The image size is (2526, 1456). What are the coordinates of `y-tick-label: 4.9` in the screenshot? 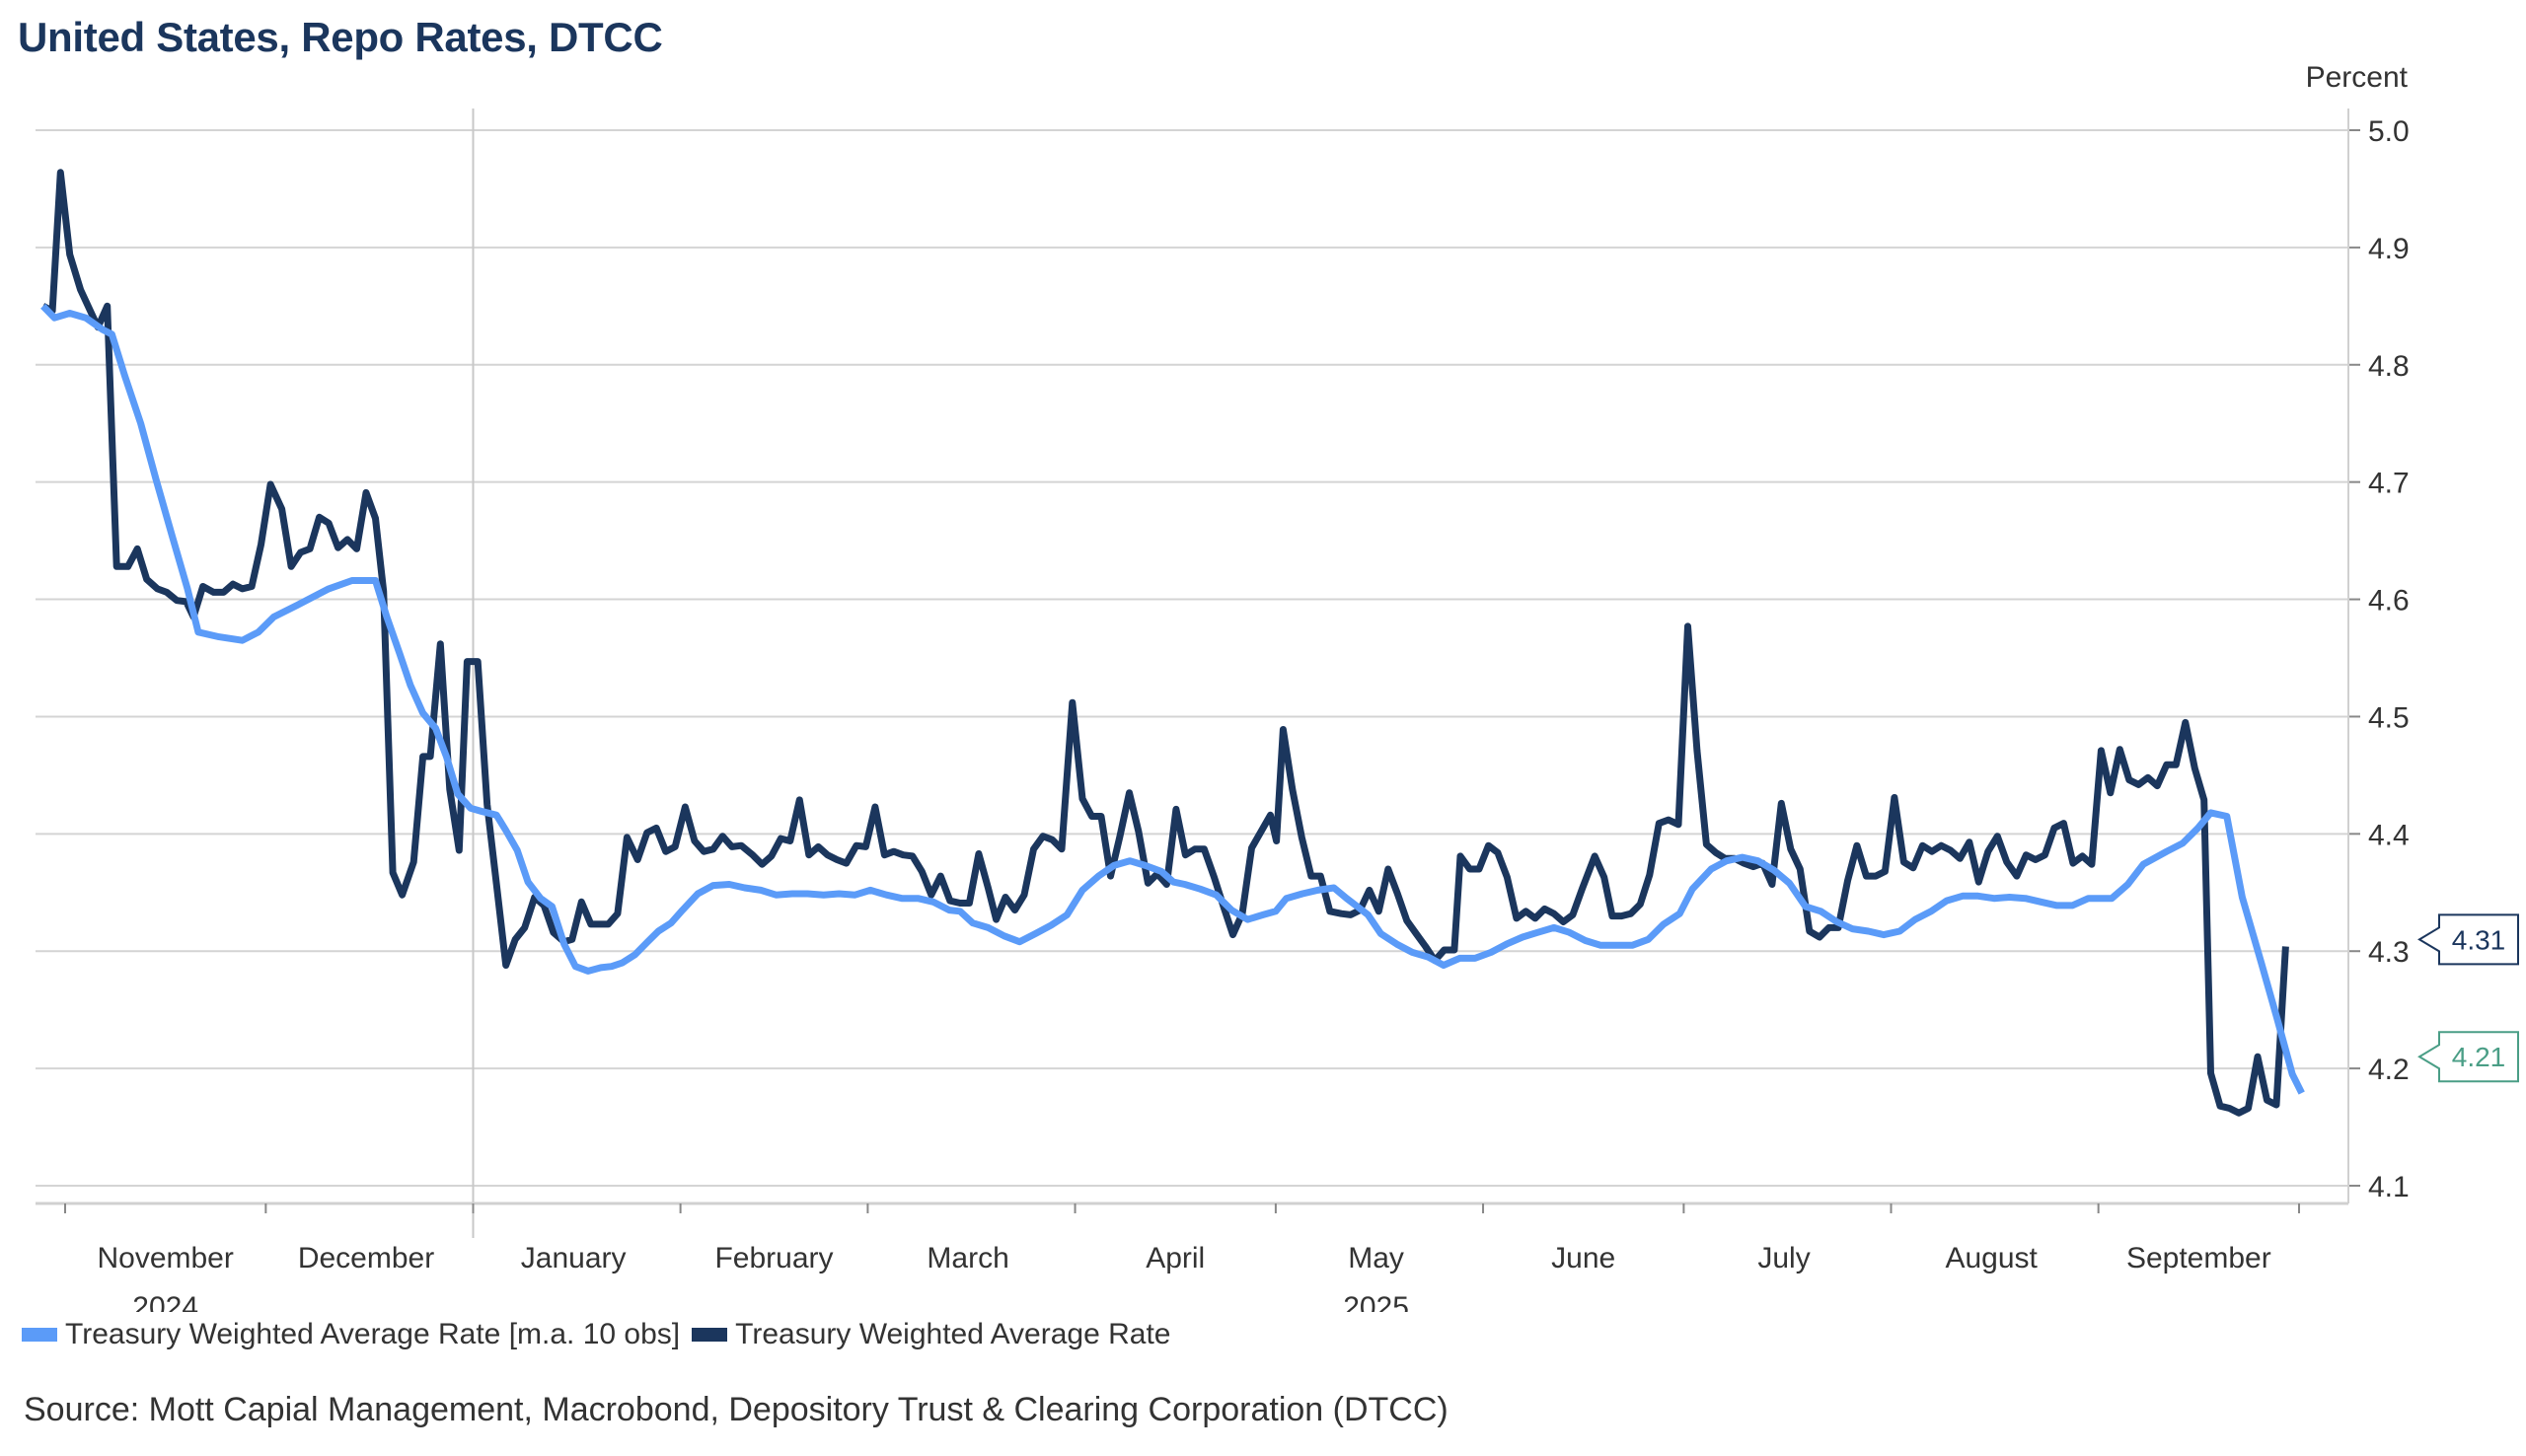 It's located at (2389, 249).